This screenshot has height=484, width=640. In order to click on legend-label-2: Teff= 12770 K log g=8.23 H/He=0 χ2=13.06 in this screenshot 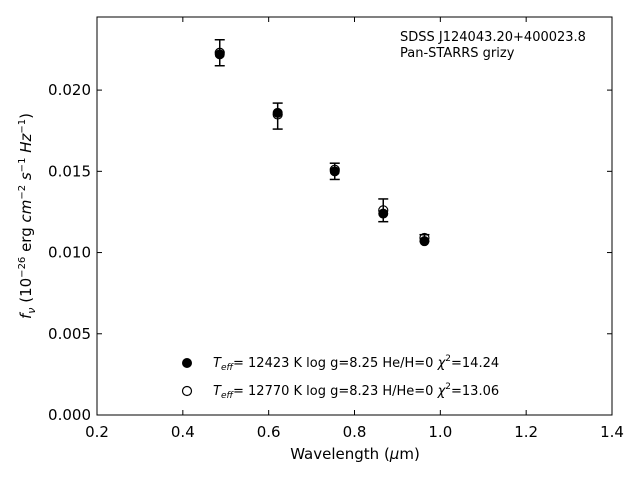, I will do `click(356, 391)`.